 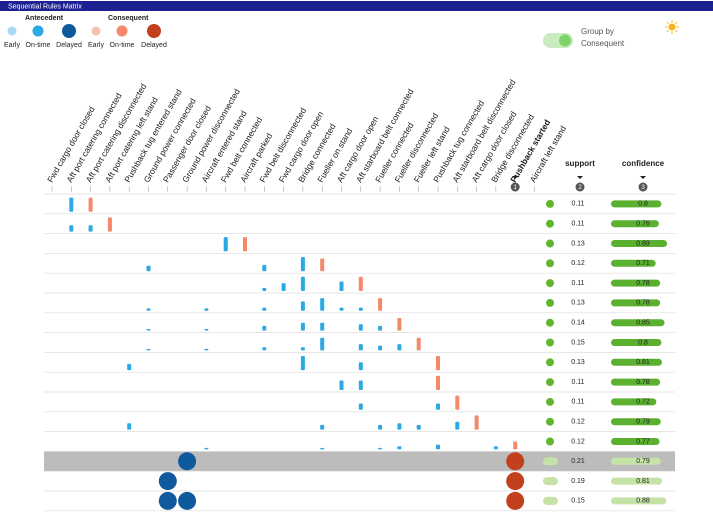 I want to click on sun-rays, so click(x=672, y=27).